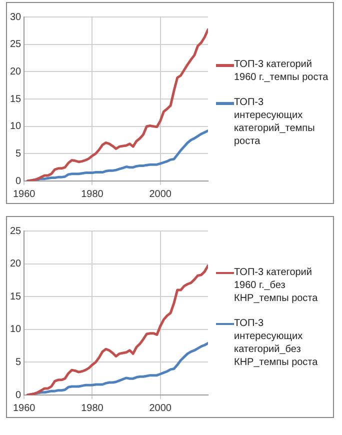 This screenshot has height=435, width=342. Describe the element at coordinates (276, 285) in the screenshot. I see `legend-label: ТОП-3 категорий 1960 г._без КНР_темпы роста` at that location.